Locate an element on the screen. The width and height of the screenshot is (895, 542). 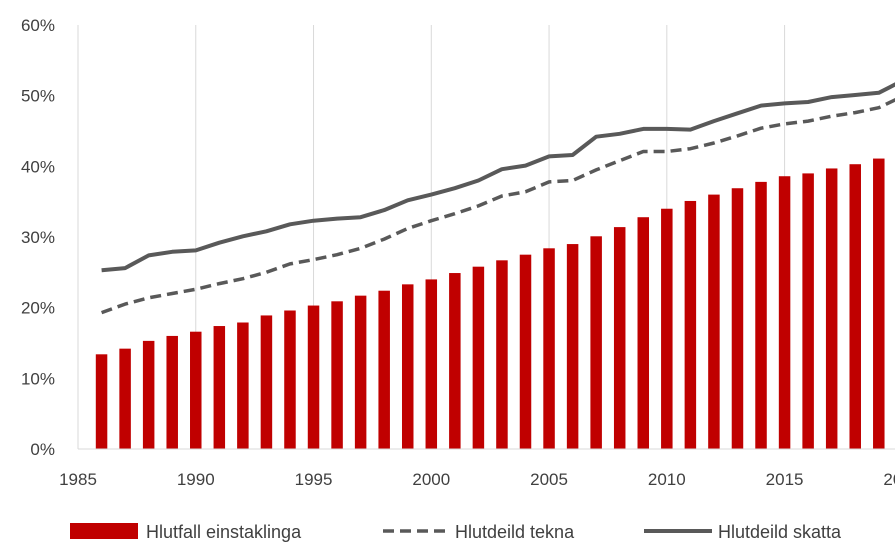
y-tick-label: 50% is located at coordinates (38, 96).